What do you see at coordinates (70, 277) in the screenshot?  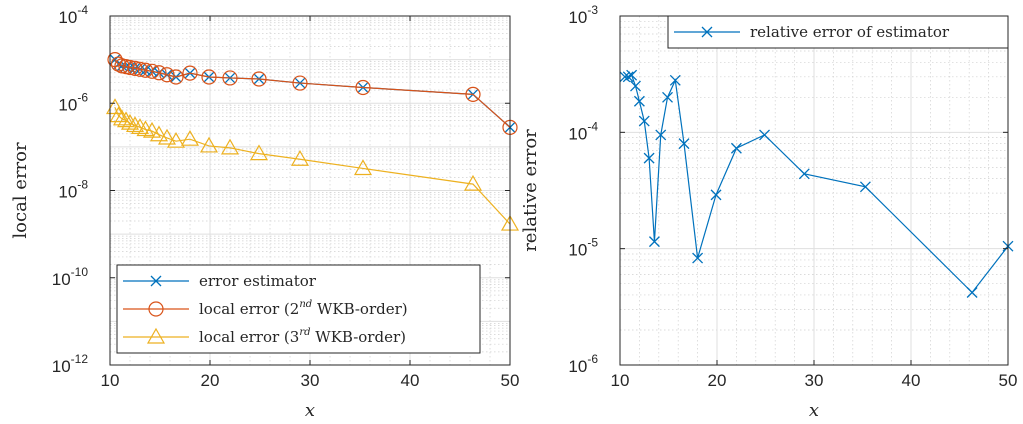 I see `y-tick-label: 10⁻¹⁰` at bounding box center [70, 277].